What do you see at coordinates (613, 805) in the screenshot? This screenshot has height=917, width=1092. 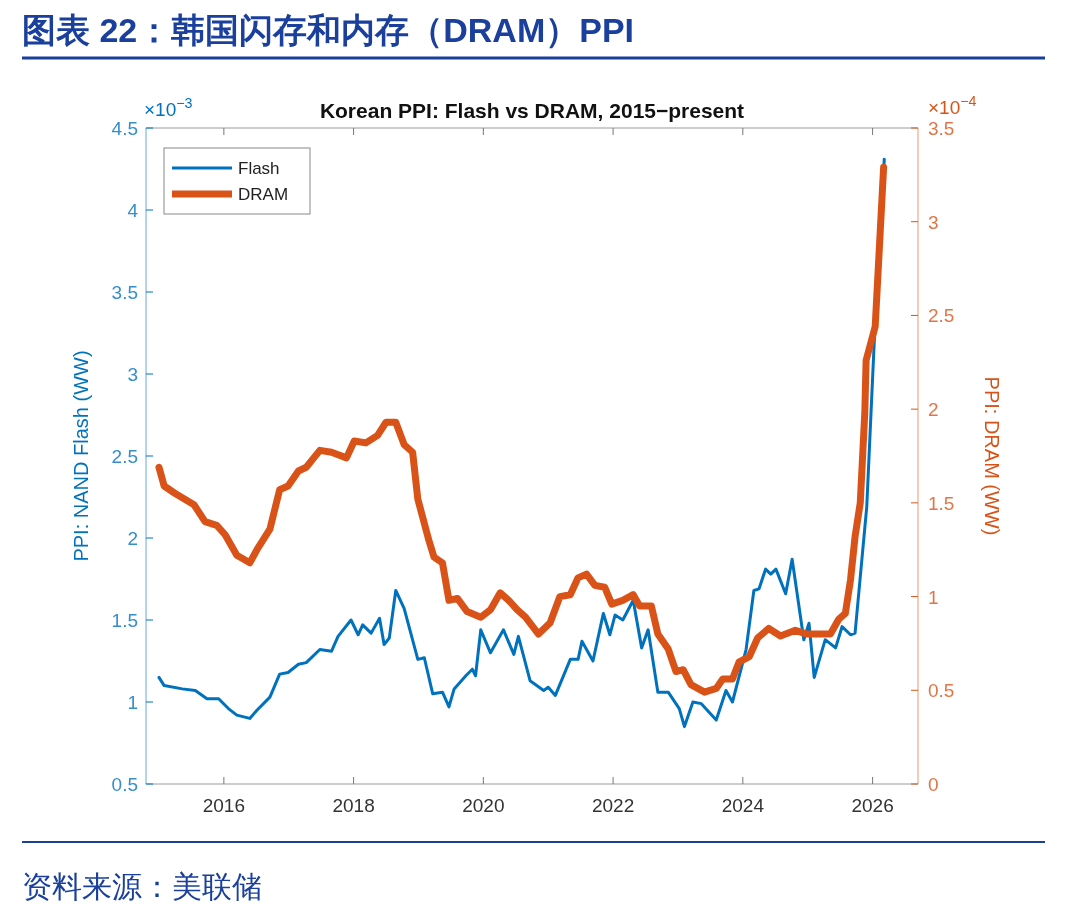 I see `x-tick-label: 2022` at bounding box center [613, 805].